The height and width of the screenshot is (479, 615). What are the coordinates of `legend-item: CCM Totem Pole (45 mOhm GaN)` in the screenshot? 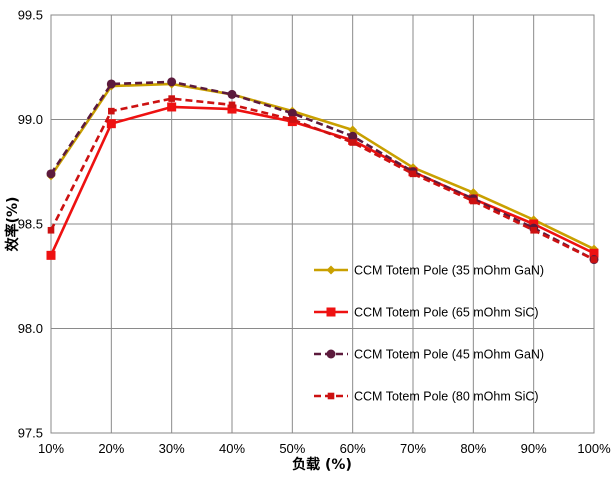 It's located at (429, 355).